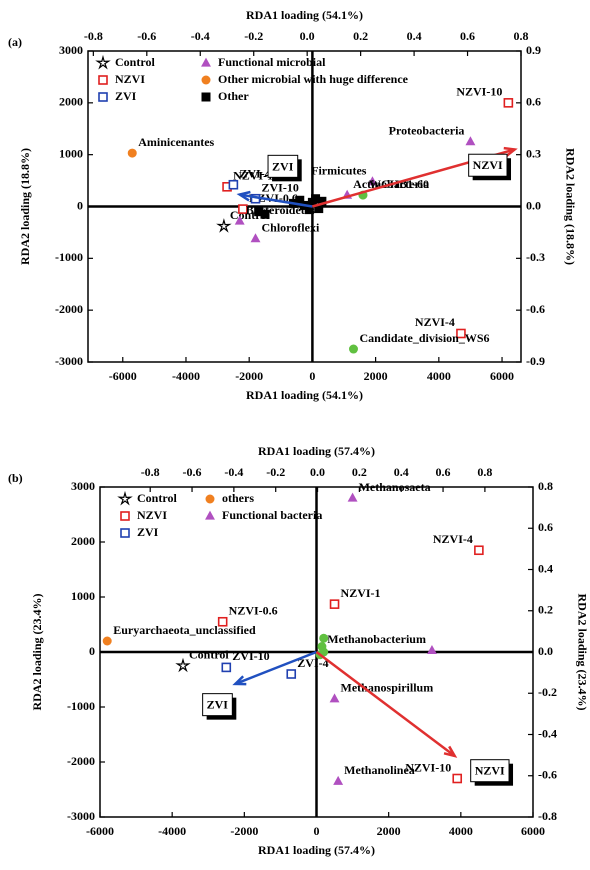 The width and height of the screenshot is (590, 870). Describe the element at coordinates (547, 692) in the screenshot. I see `y2-tick-label: -0.2` at that location.